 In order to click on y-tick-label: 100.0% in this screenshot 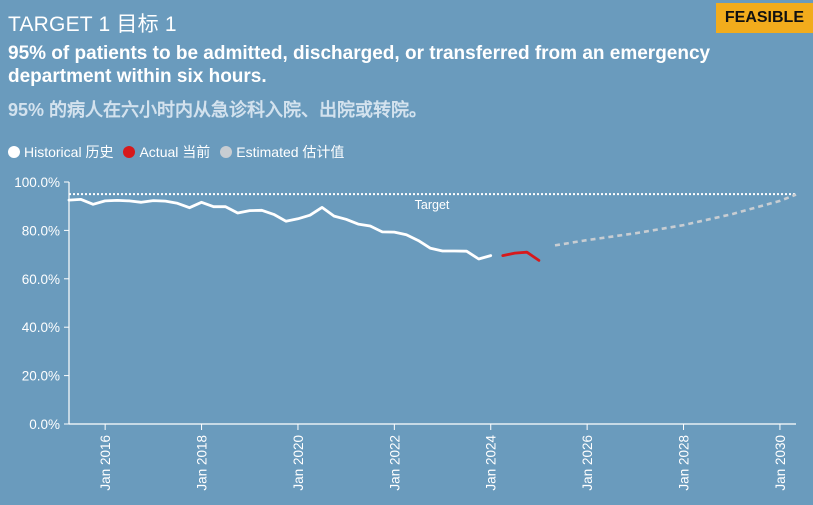, I will do `click(37, 182)`.